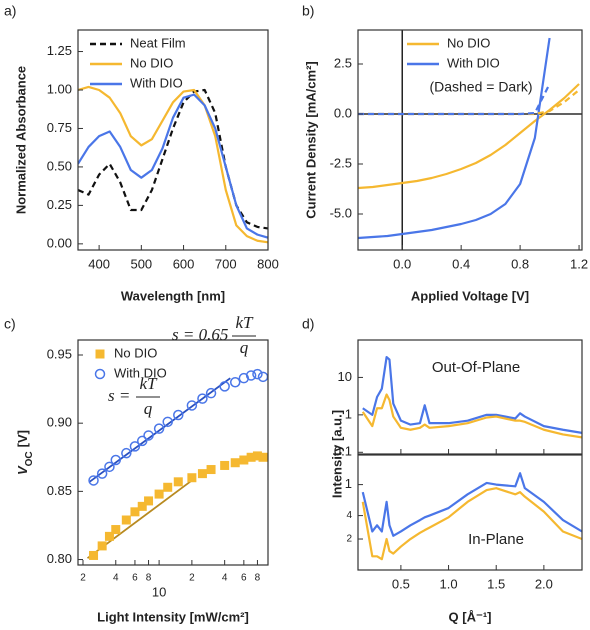 Image resolution: width=590 pixels, height=630 pixels. What do you see at coordinates (20, 140) in the screenshot?
I see `y-axis-label: Normalized Absorbance` at bounding box center [20, 140].